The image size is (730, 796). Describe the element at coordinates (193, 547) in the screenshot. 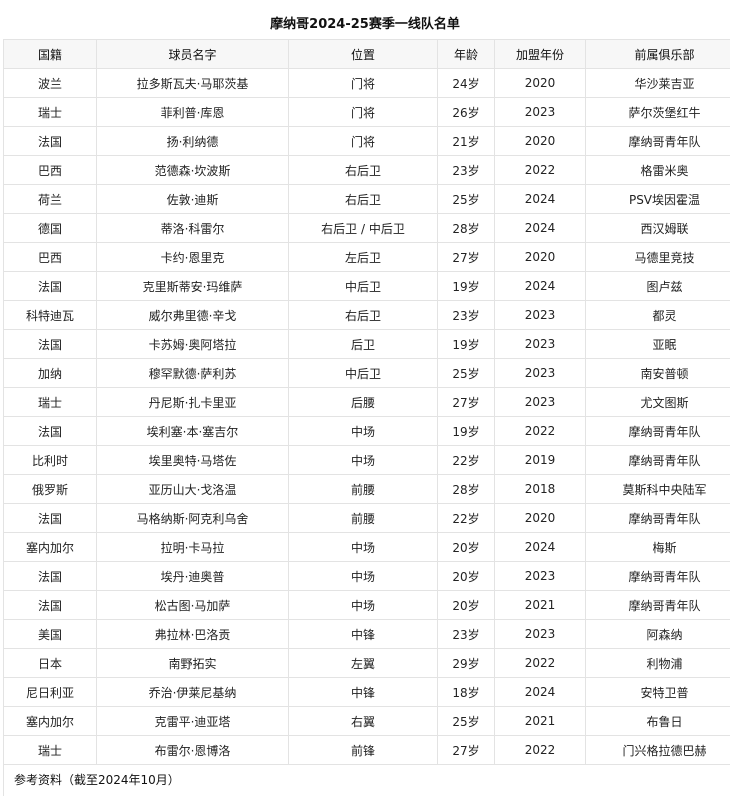

I see `cell-player-name: 拉明·卡马拉` at that location.